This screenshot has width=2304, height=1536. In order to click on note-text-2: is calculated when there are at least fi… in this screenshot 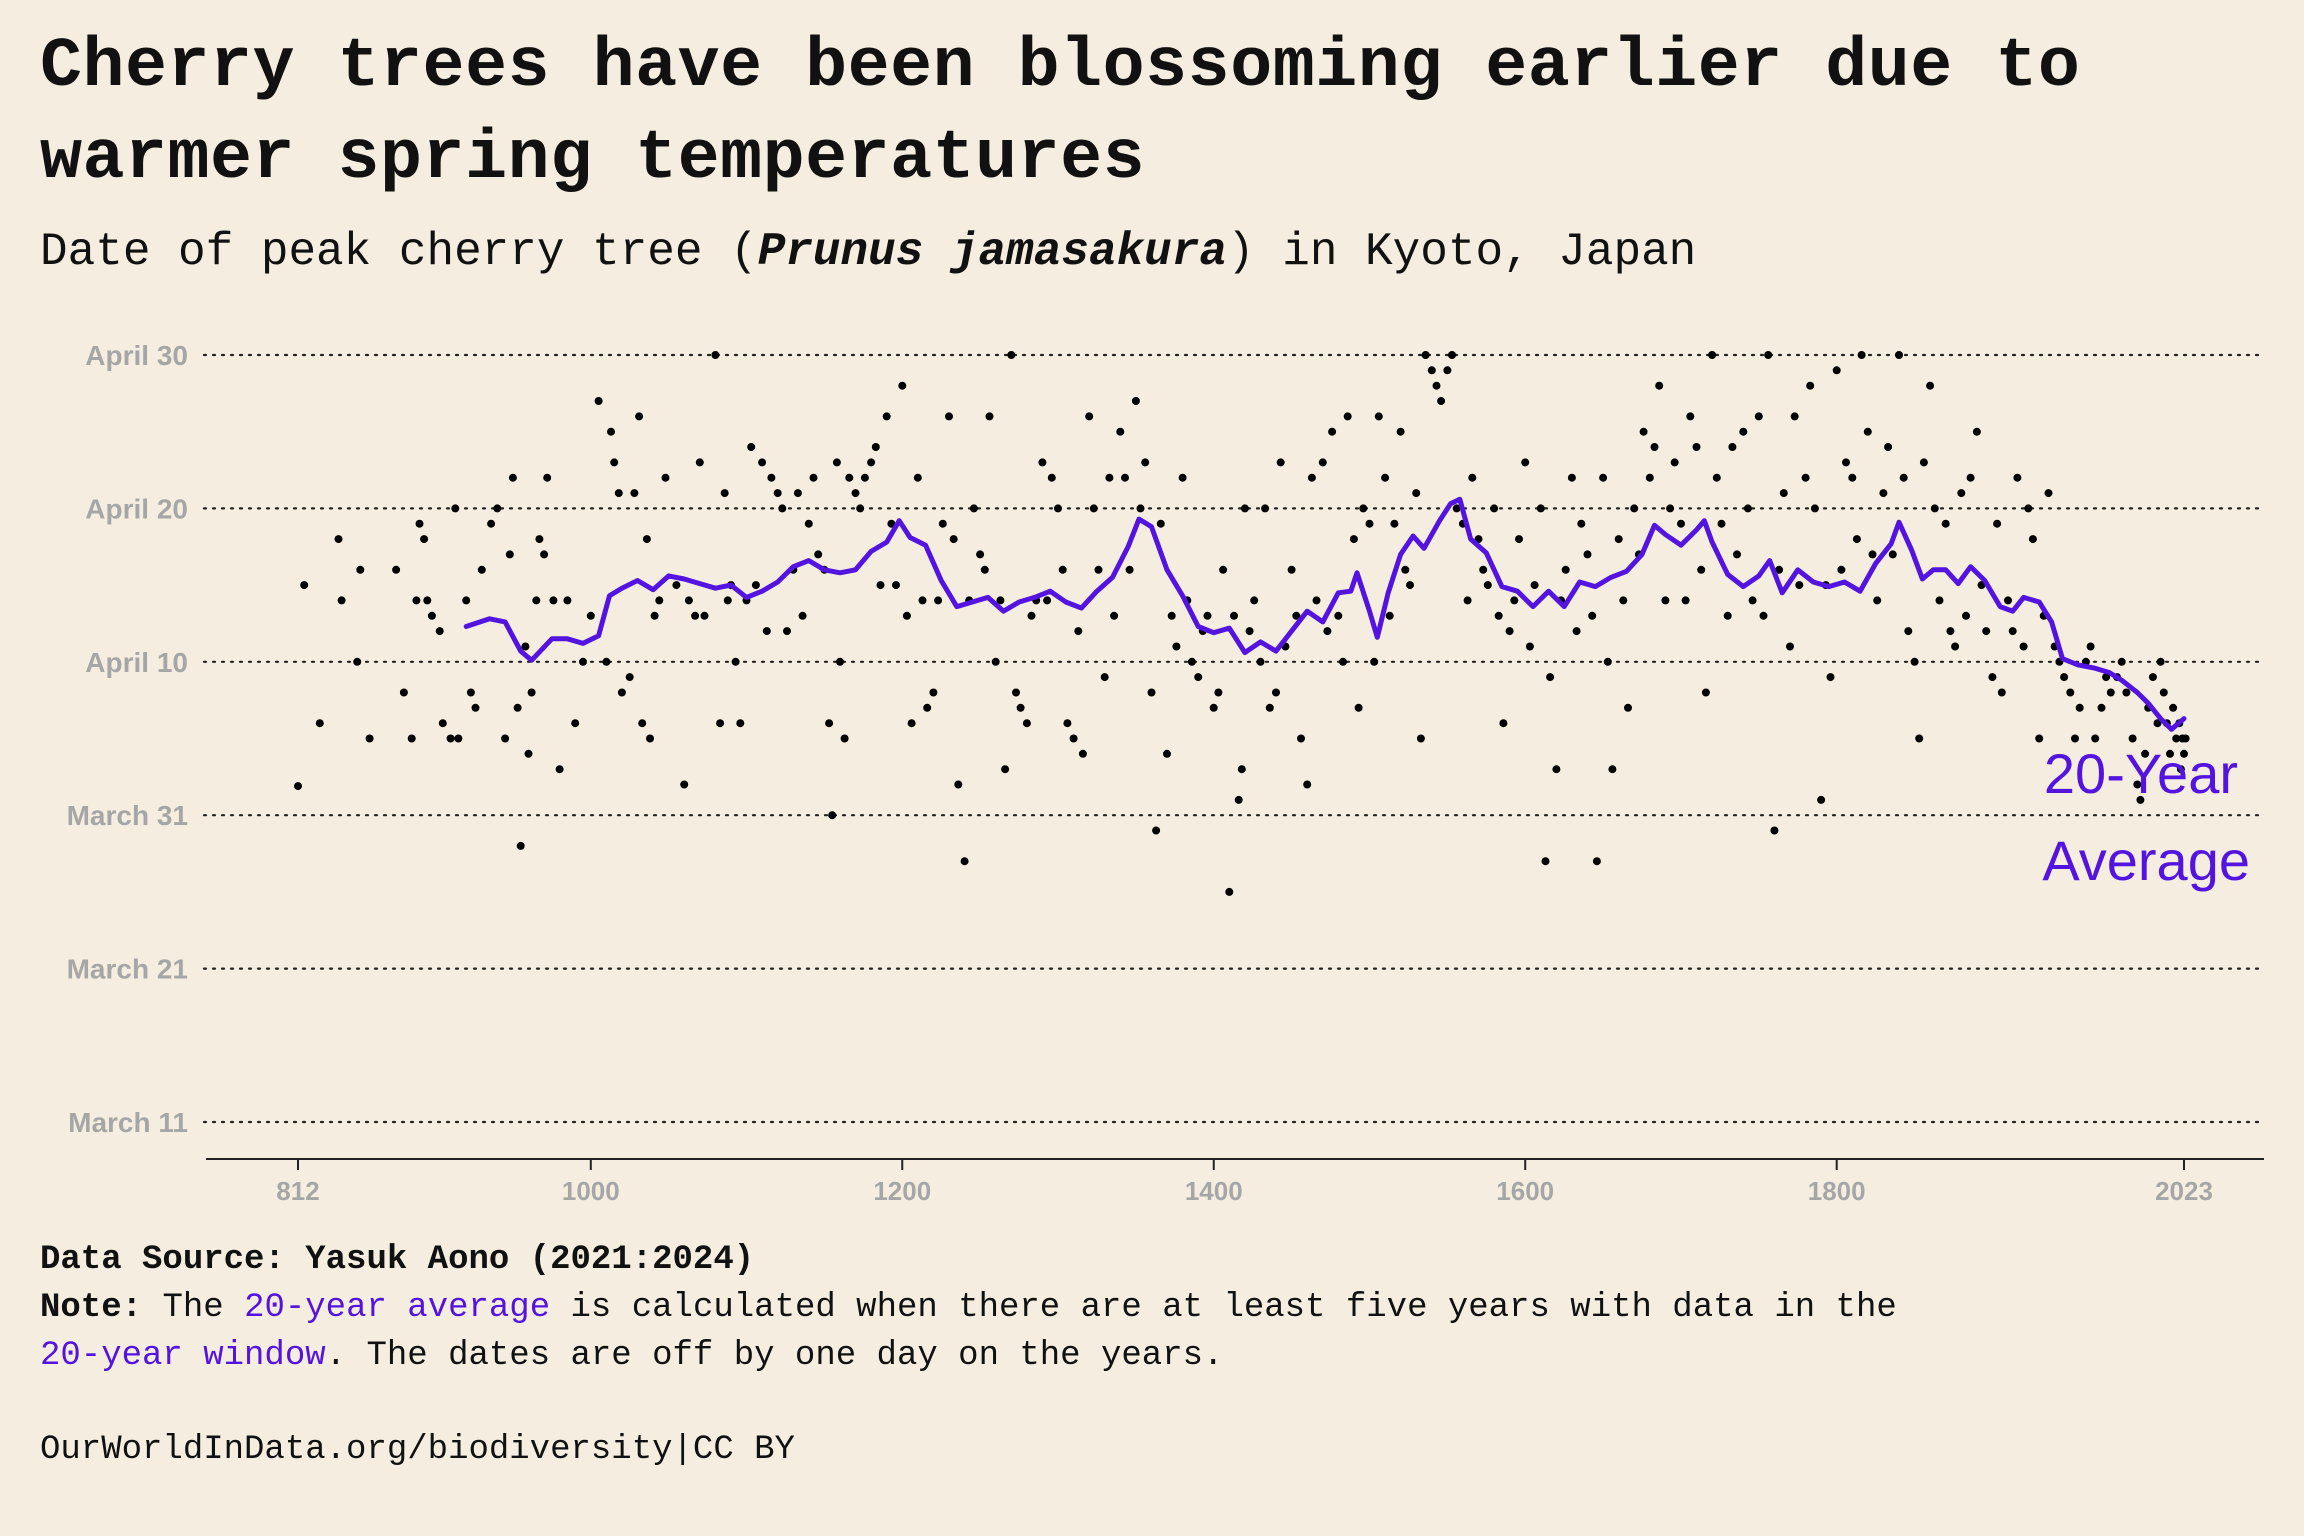, I will do `click(1233, 1308)`.